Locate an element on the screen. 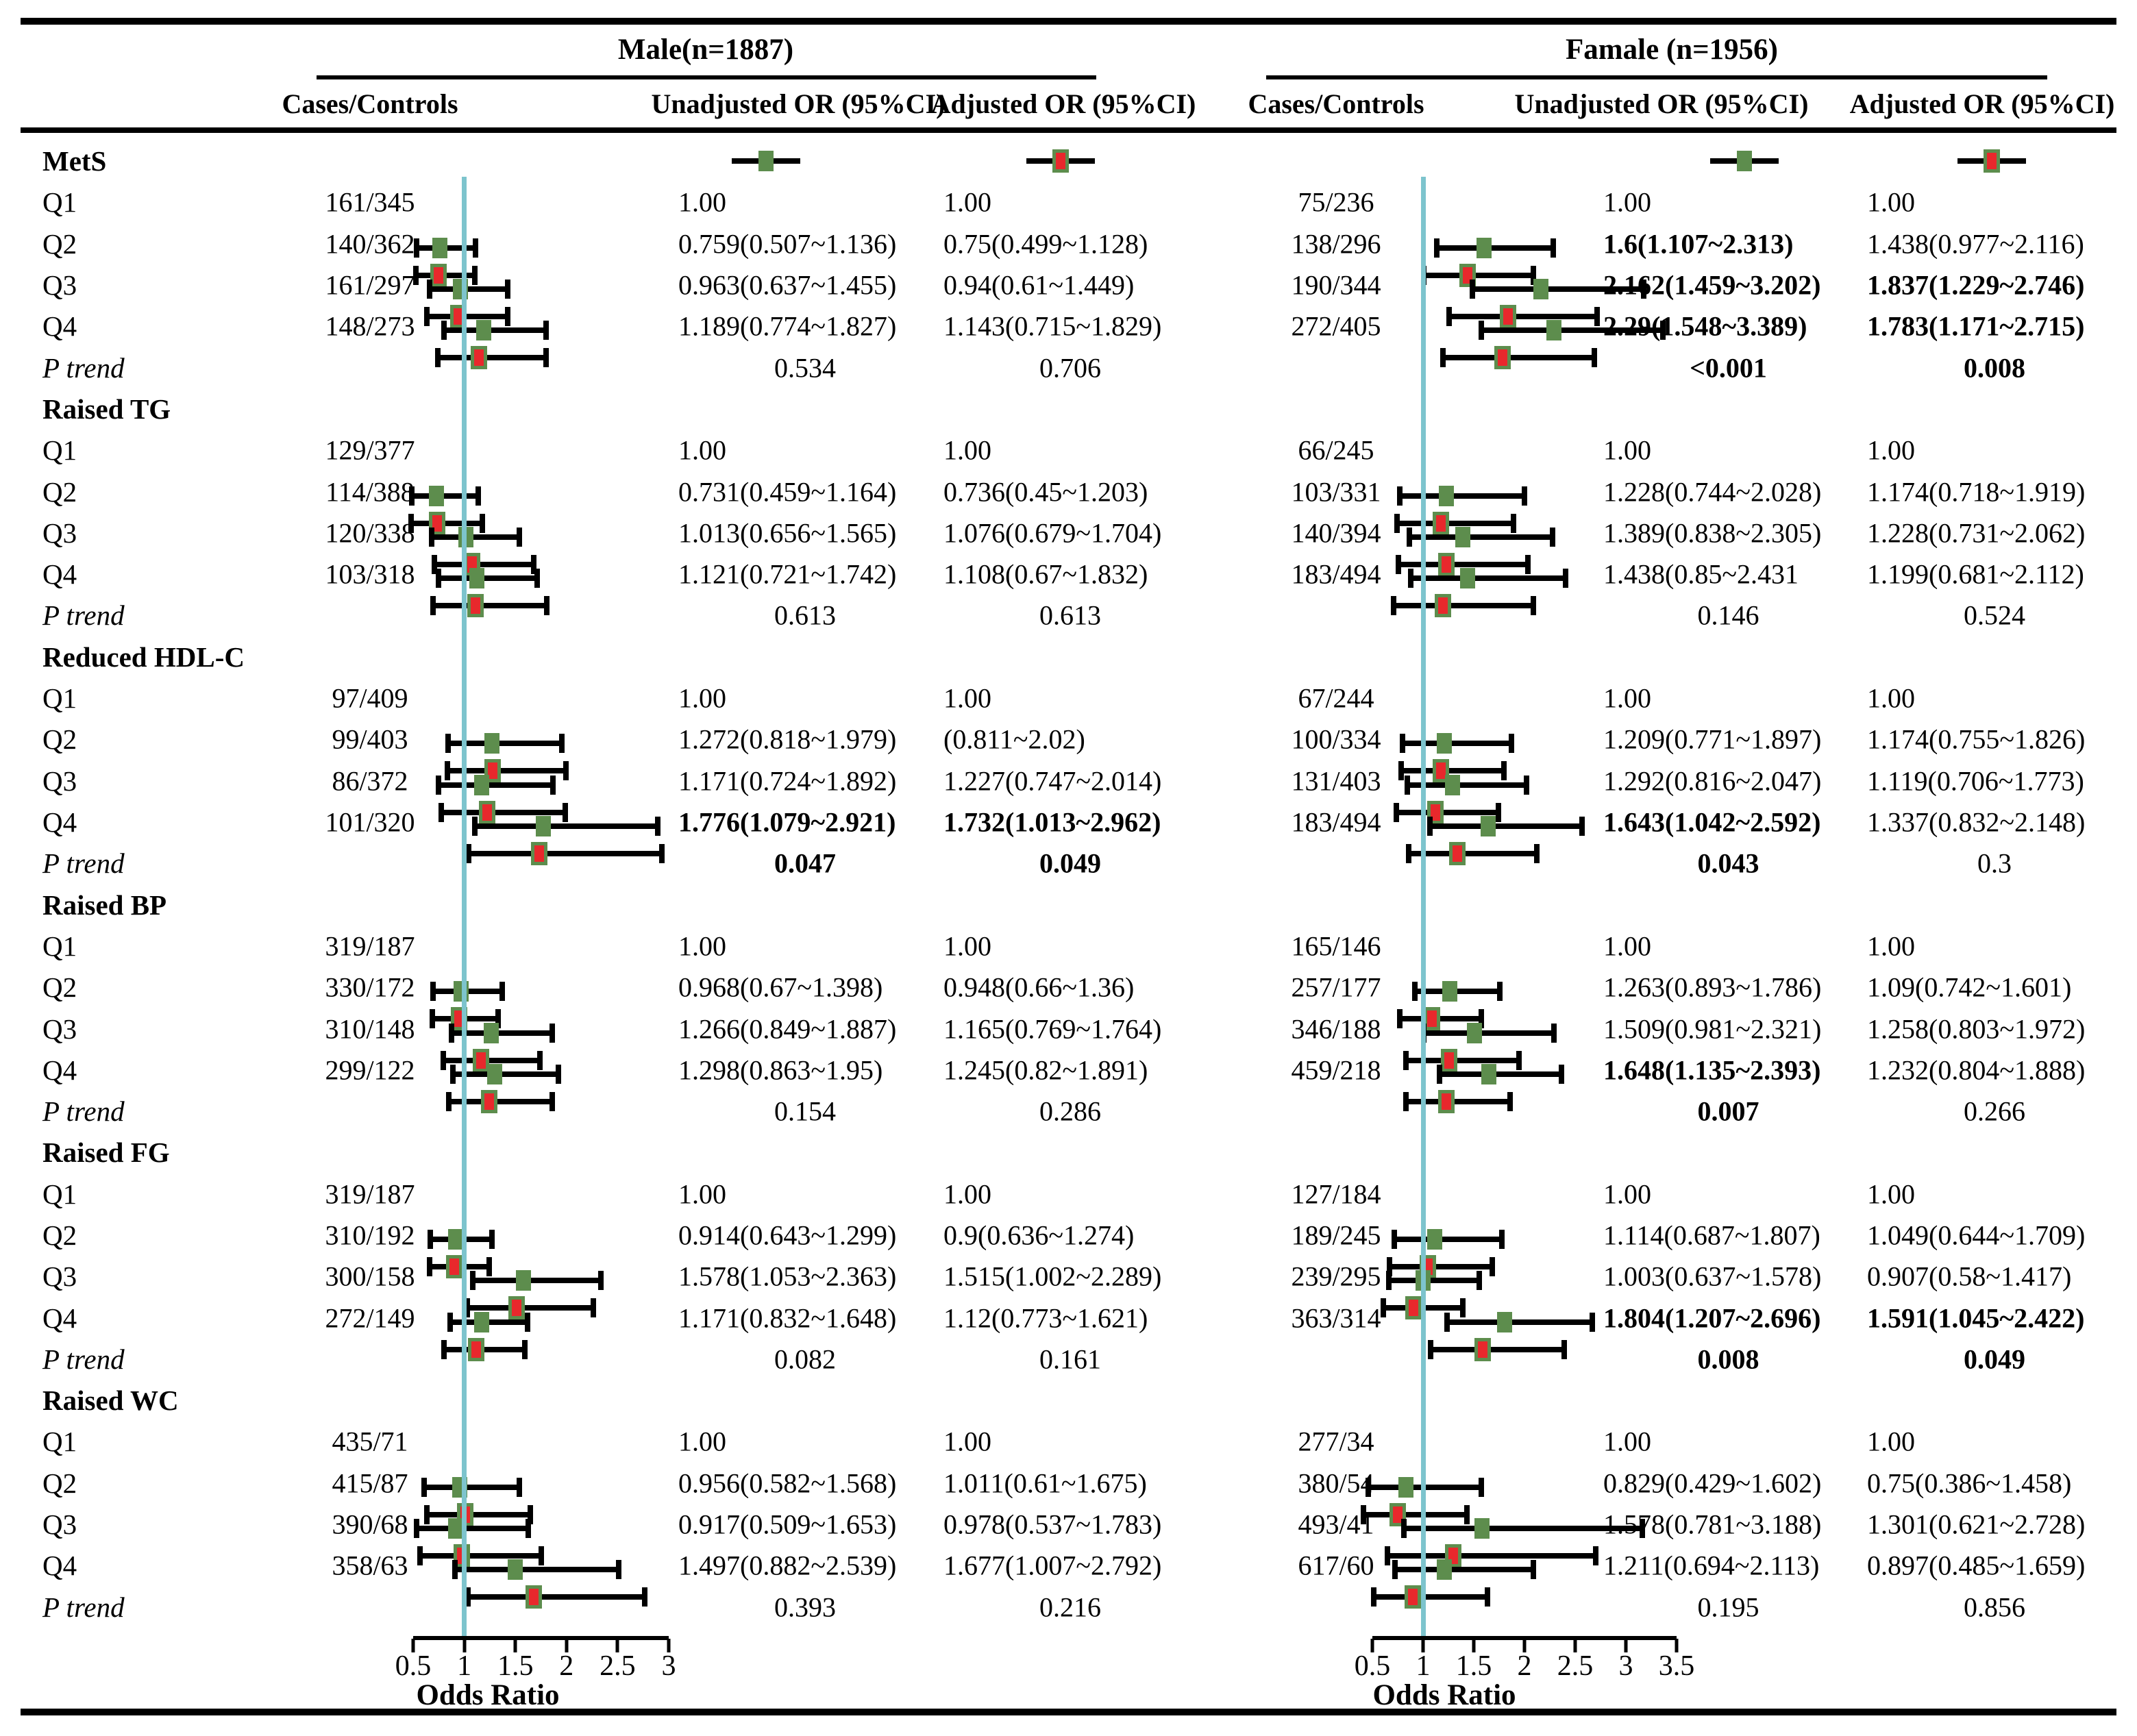  adjusted-or-value: 0.75(0.499~1.128) is located at coordinates (1046, 244).